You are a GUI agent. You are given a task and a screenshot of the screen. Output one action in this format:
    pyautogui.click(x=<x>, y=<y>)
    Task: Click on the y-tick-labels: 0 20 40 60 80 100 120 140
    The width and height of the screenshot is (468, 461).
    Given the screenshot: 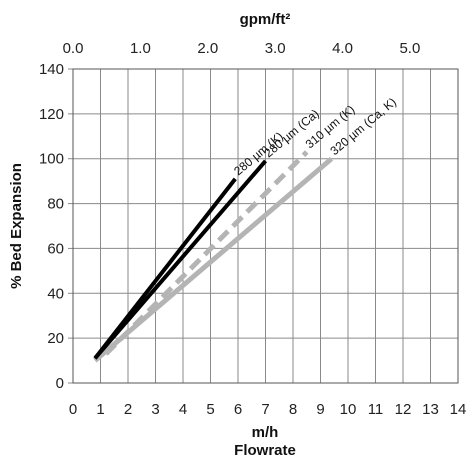 What is the action you would take?
    pyautogui.click(x=51, y=226)
    